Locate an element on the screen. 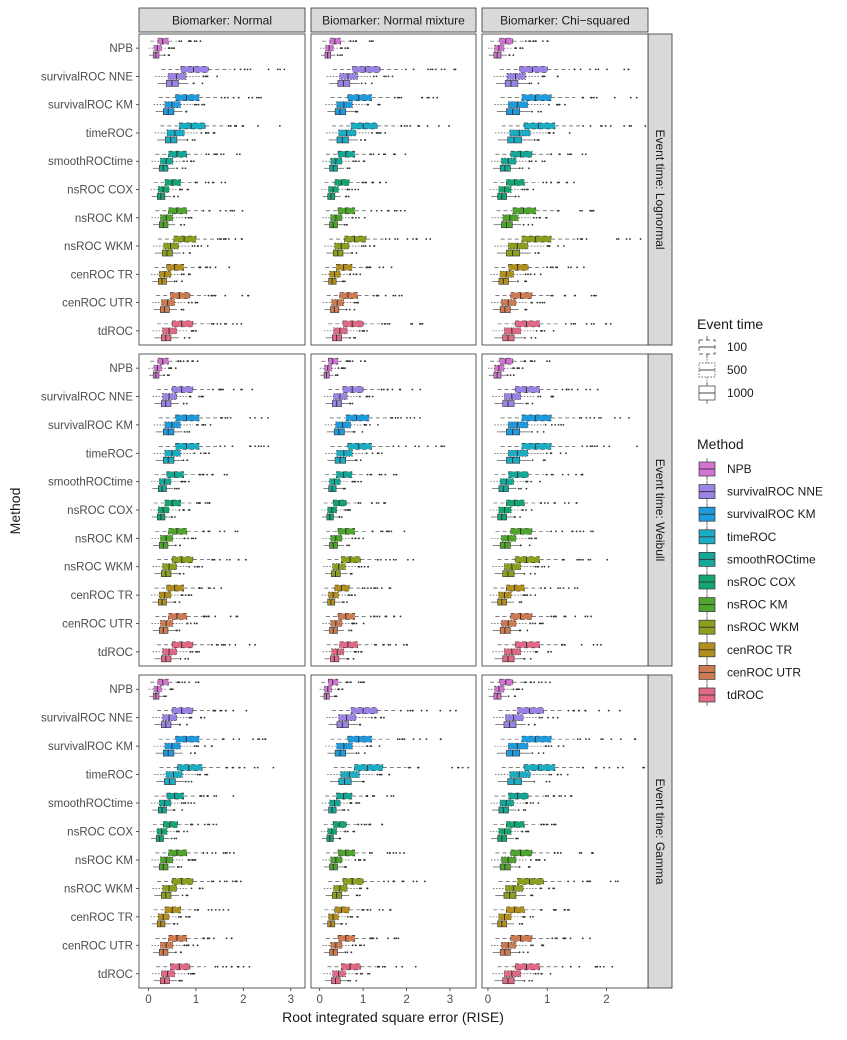  y-tick-label: cenROC UTR is located at coordinates (97, 624).